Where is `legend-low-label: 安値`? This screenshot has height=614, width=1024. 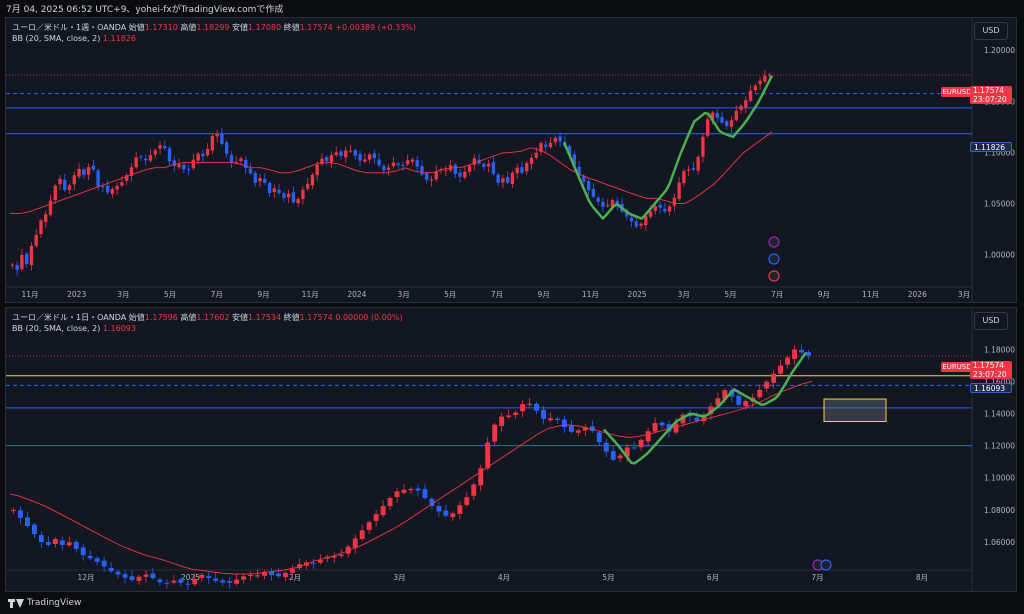 legend-low-label: 安値 is located at coordinates (240, 317).